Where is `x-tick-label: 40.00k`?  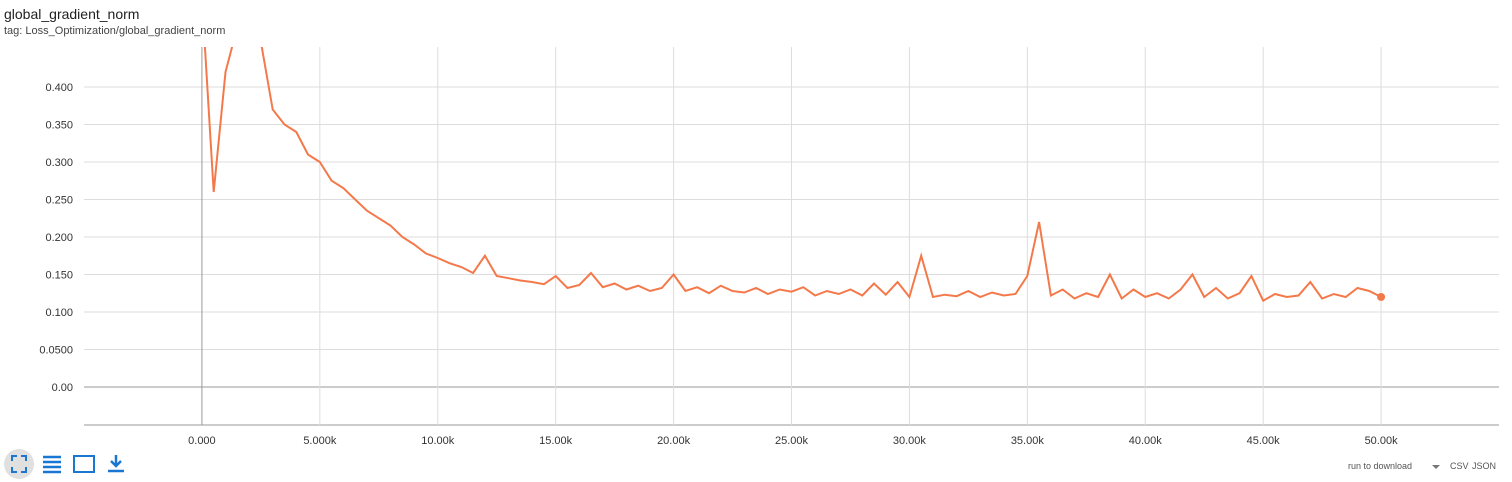 x-tick-label: 40.00k is located at coordinates (1146, 441).